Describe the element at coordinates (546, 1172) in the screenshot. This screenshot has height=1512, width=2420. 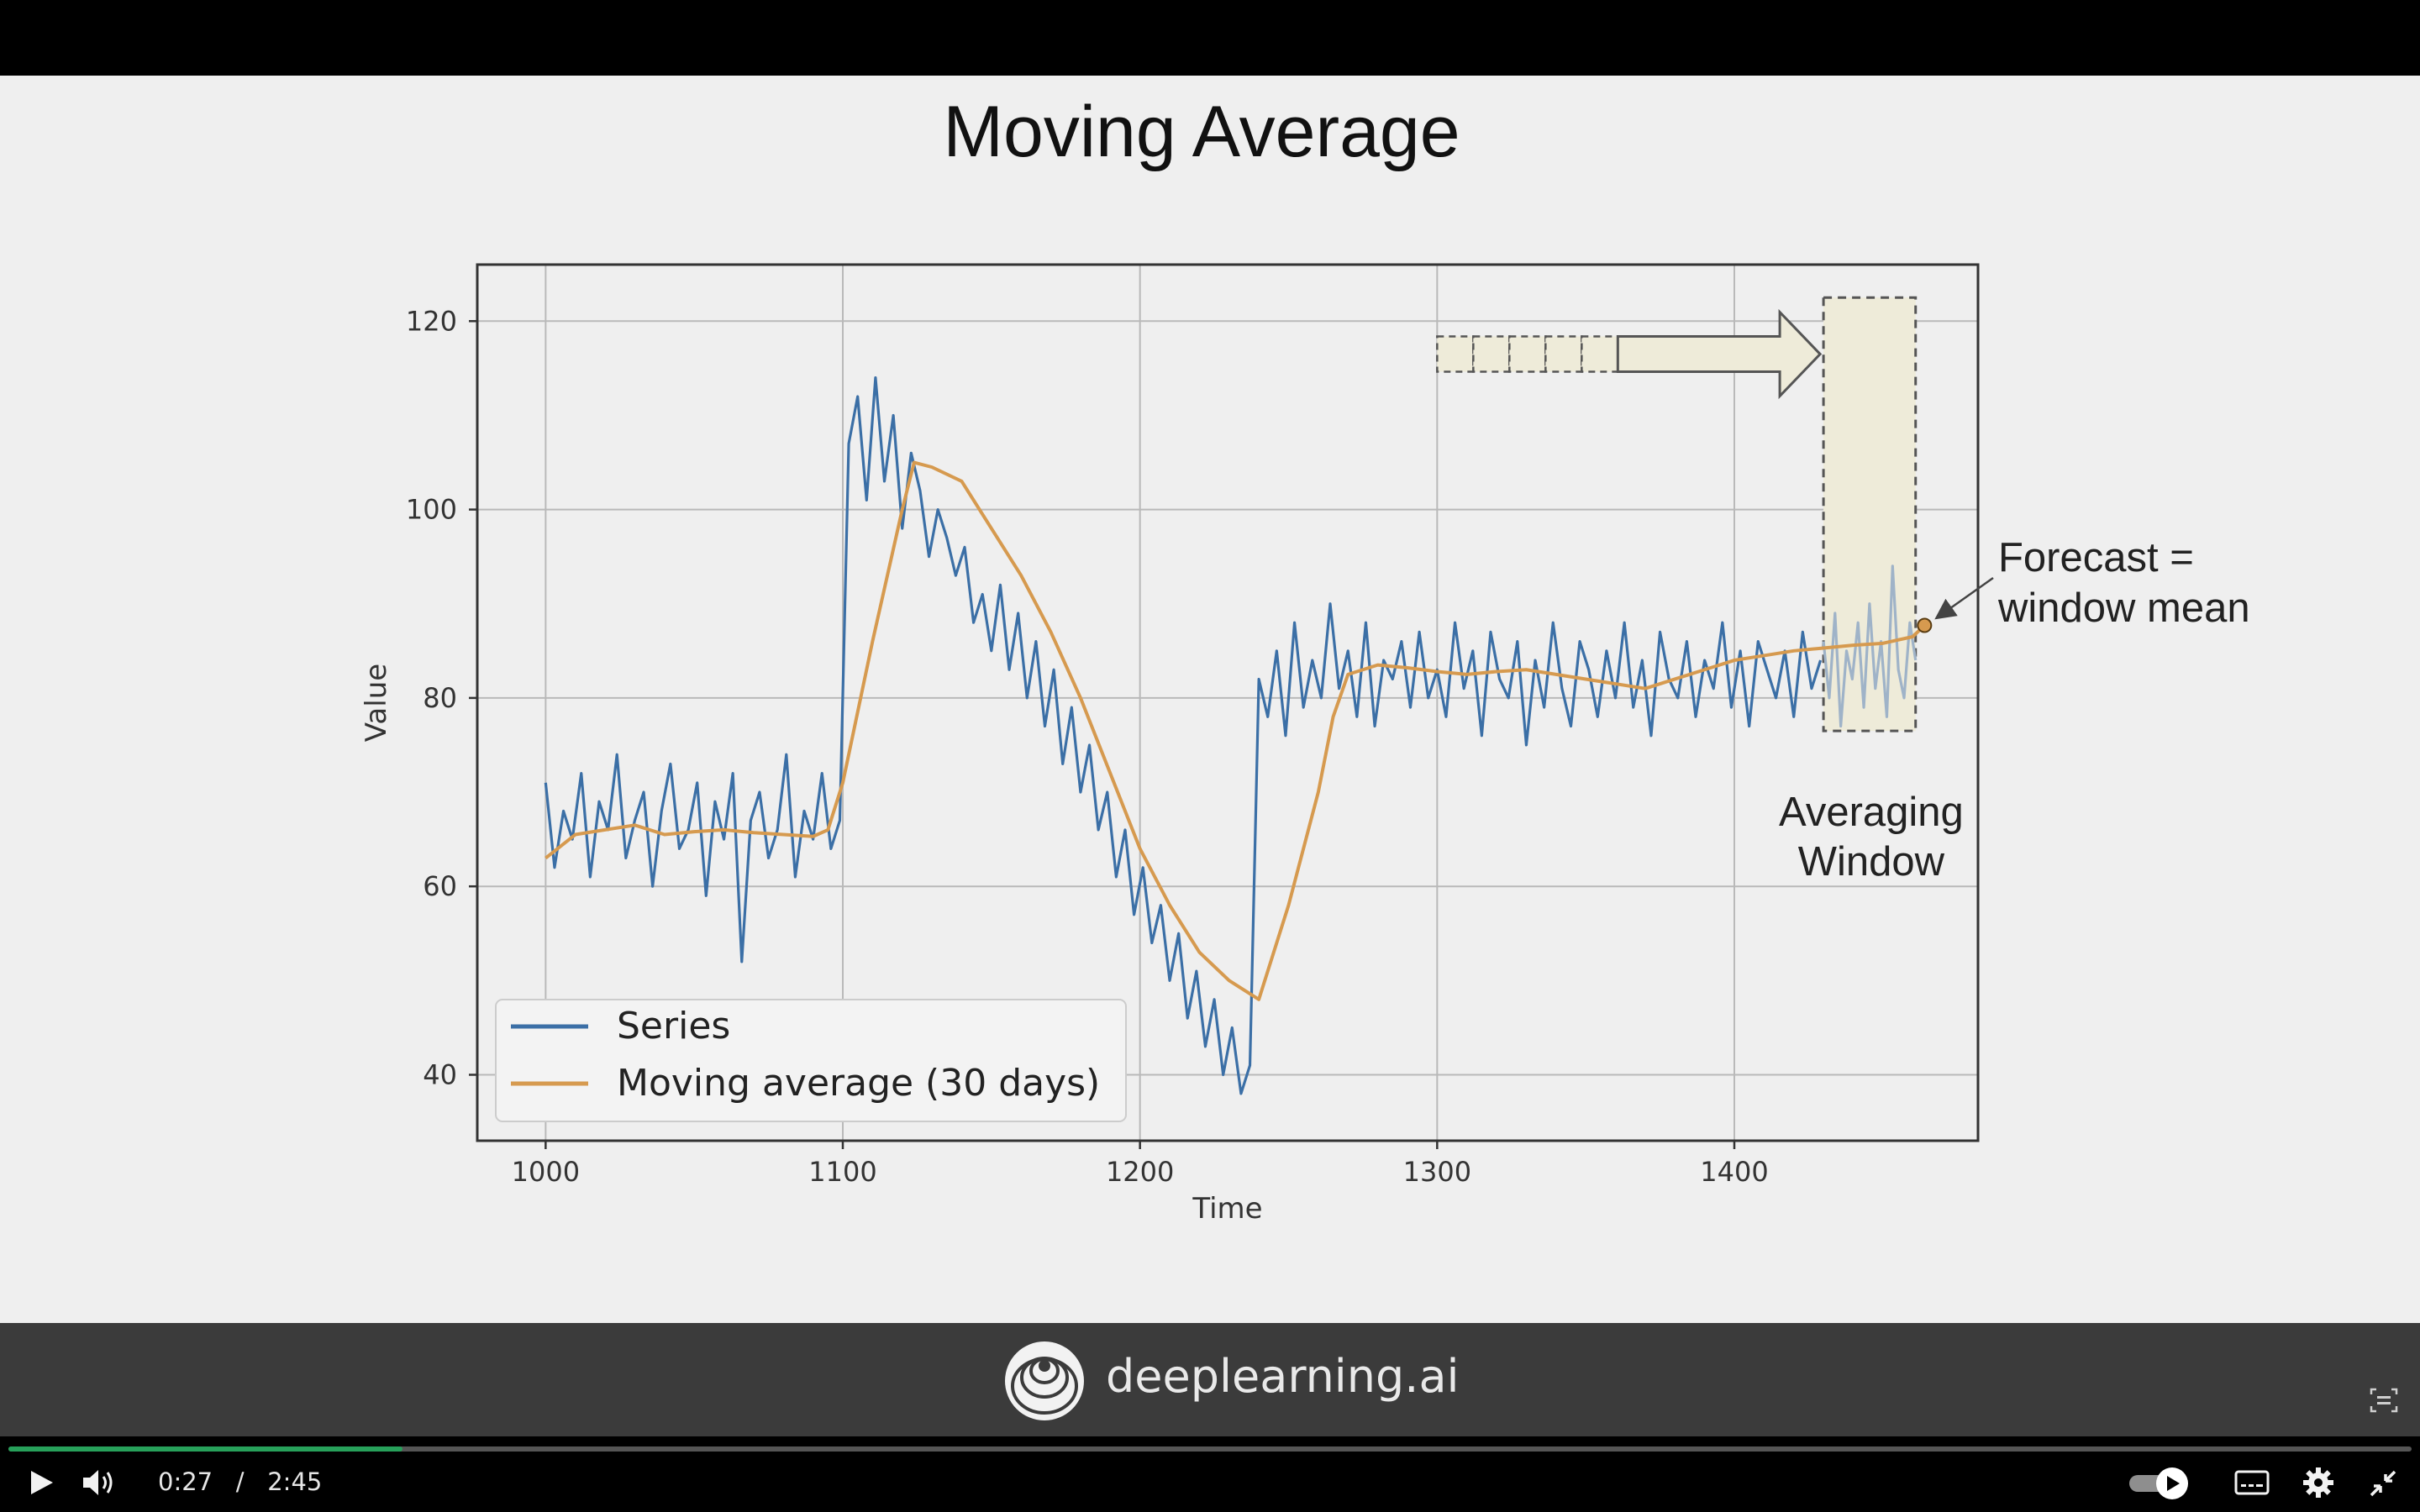
I see `x-tick-label: 1000` at that location.